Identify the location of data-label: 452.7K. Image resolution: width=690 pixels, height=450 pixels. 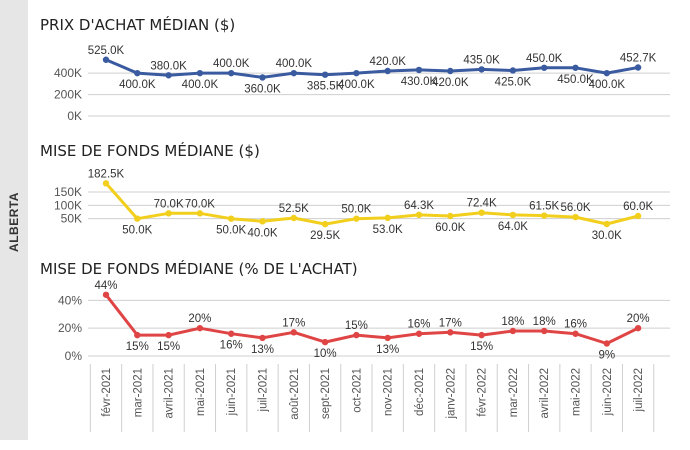
(638, 58).